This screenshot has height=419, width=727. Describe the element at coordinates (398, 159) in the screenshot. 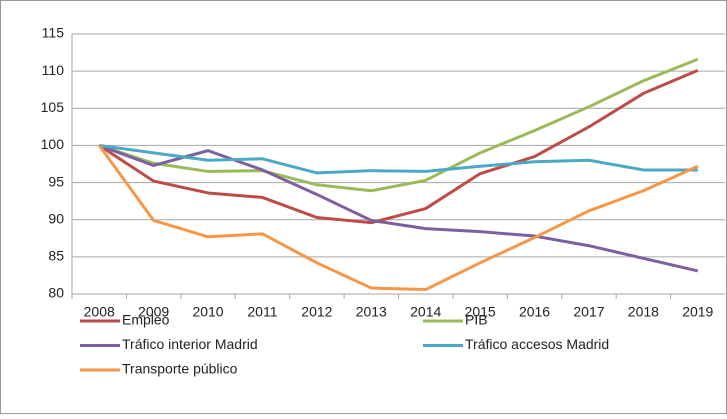

I see `series-line` at that location.